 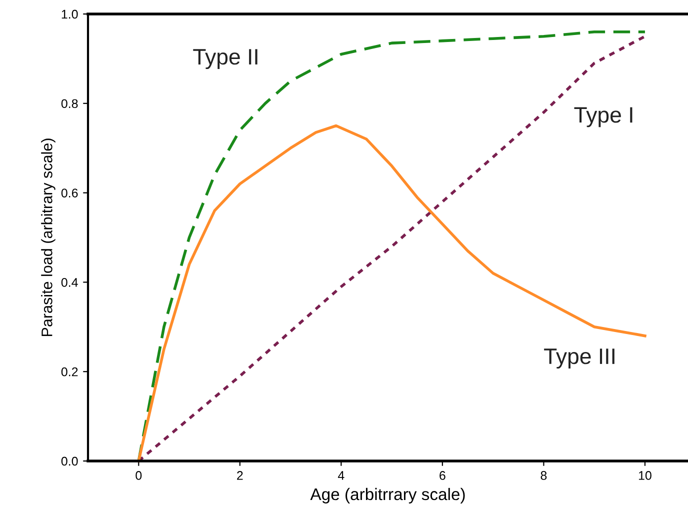 What do you see at coordinates (225, 59) in the screenshot?
I see `series-label: Type II` at bounding box center [225, 59].